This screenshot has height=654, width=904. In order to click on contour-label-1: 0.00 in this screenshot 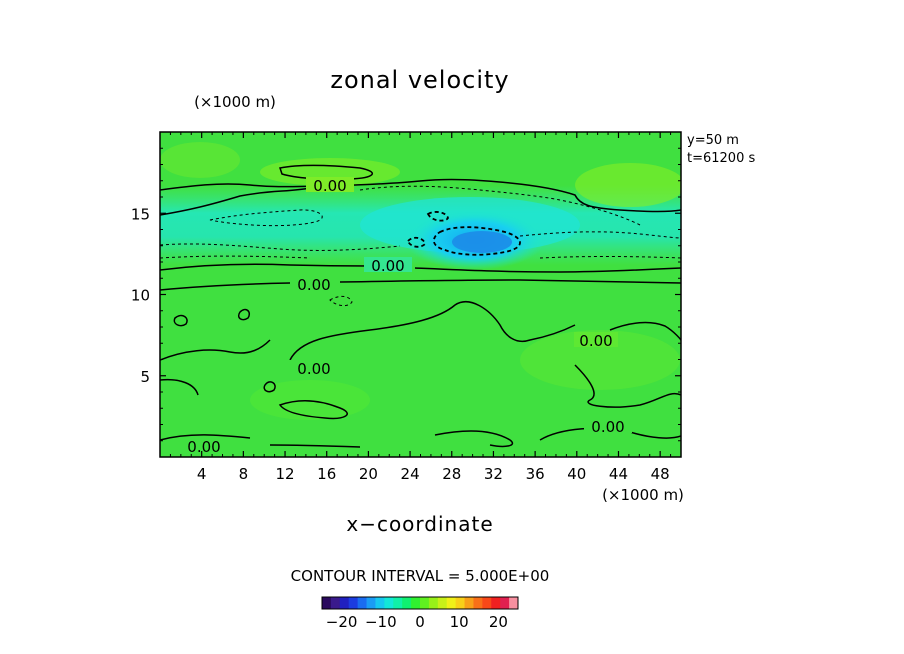, I will do `click(329, 186)`.